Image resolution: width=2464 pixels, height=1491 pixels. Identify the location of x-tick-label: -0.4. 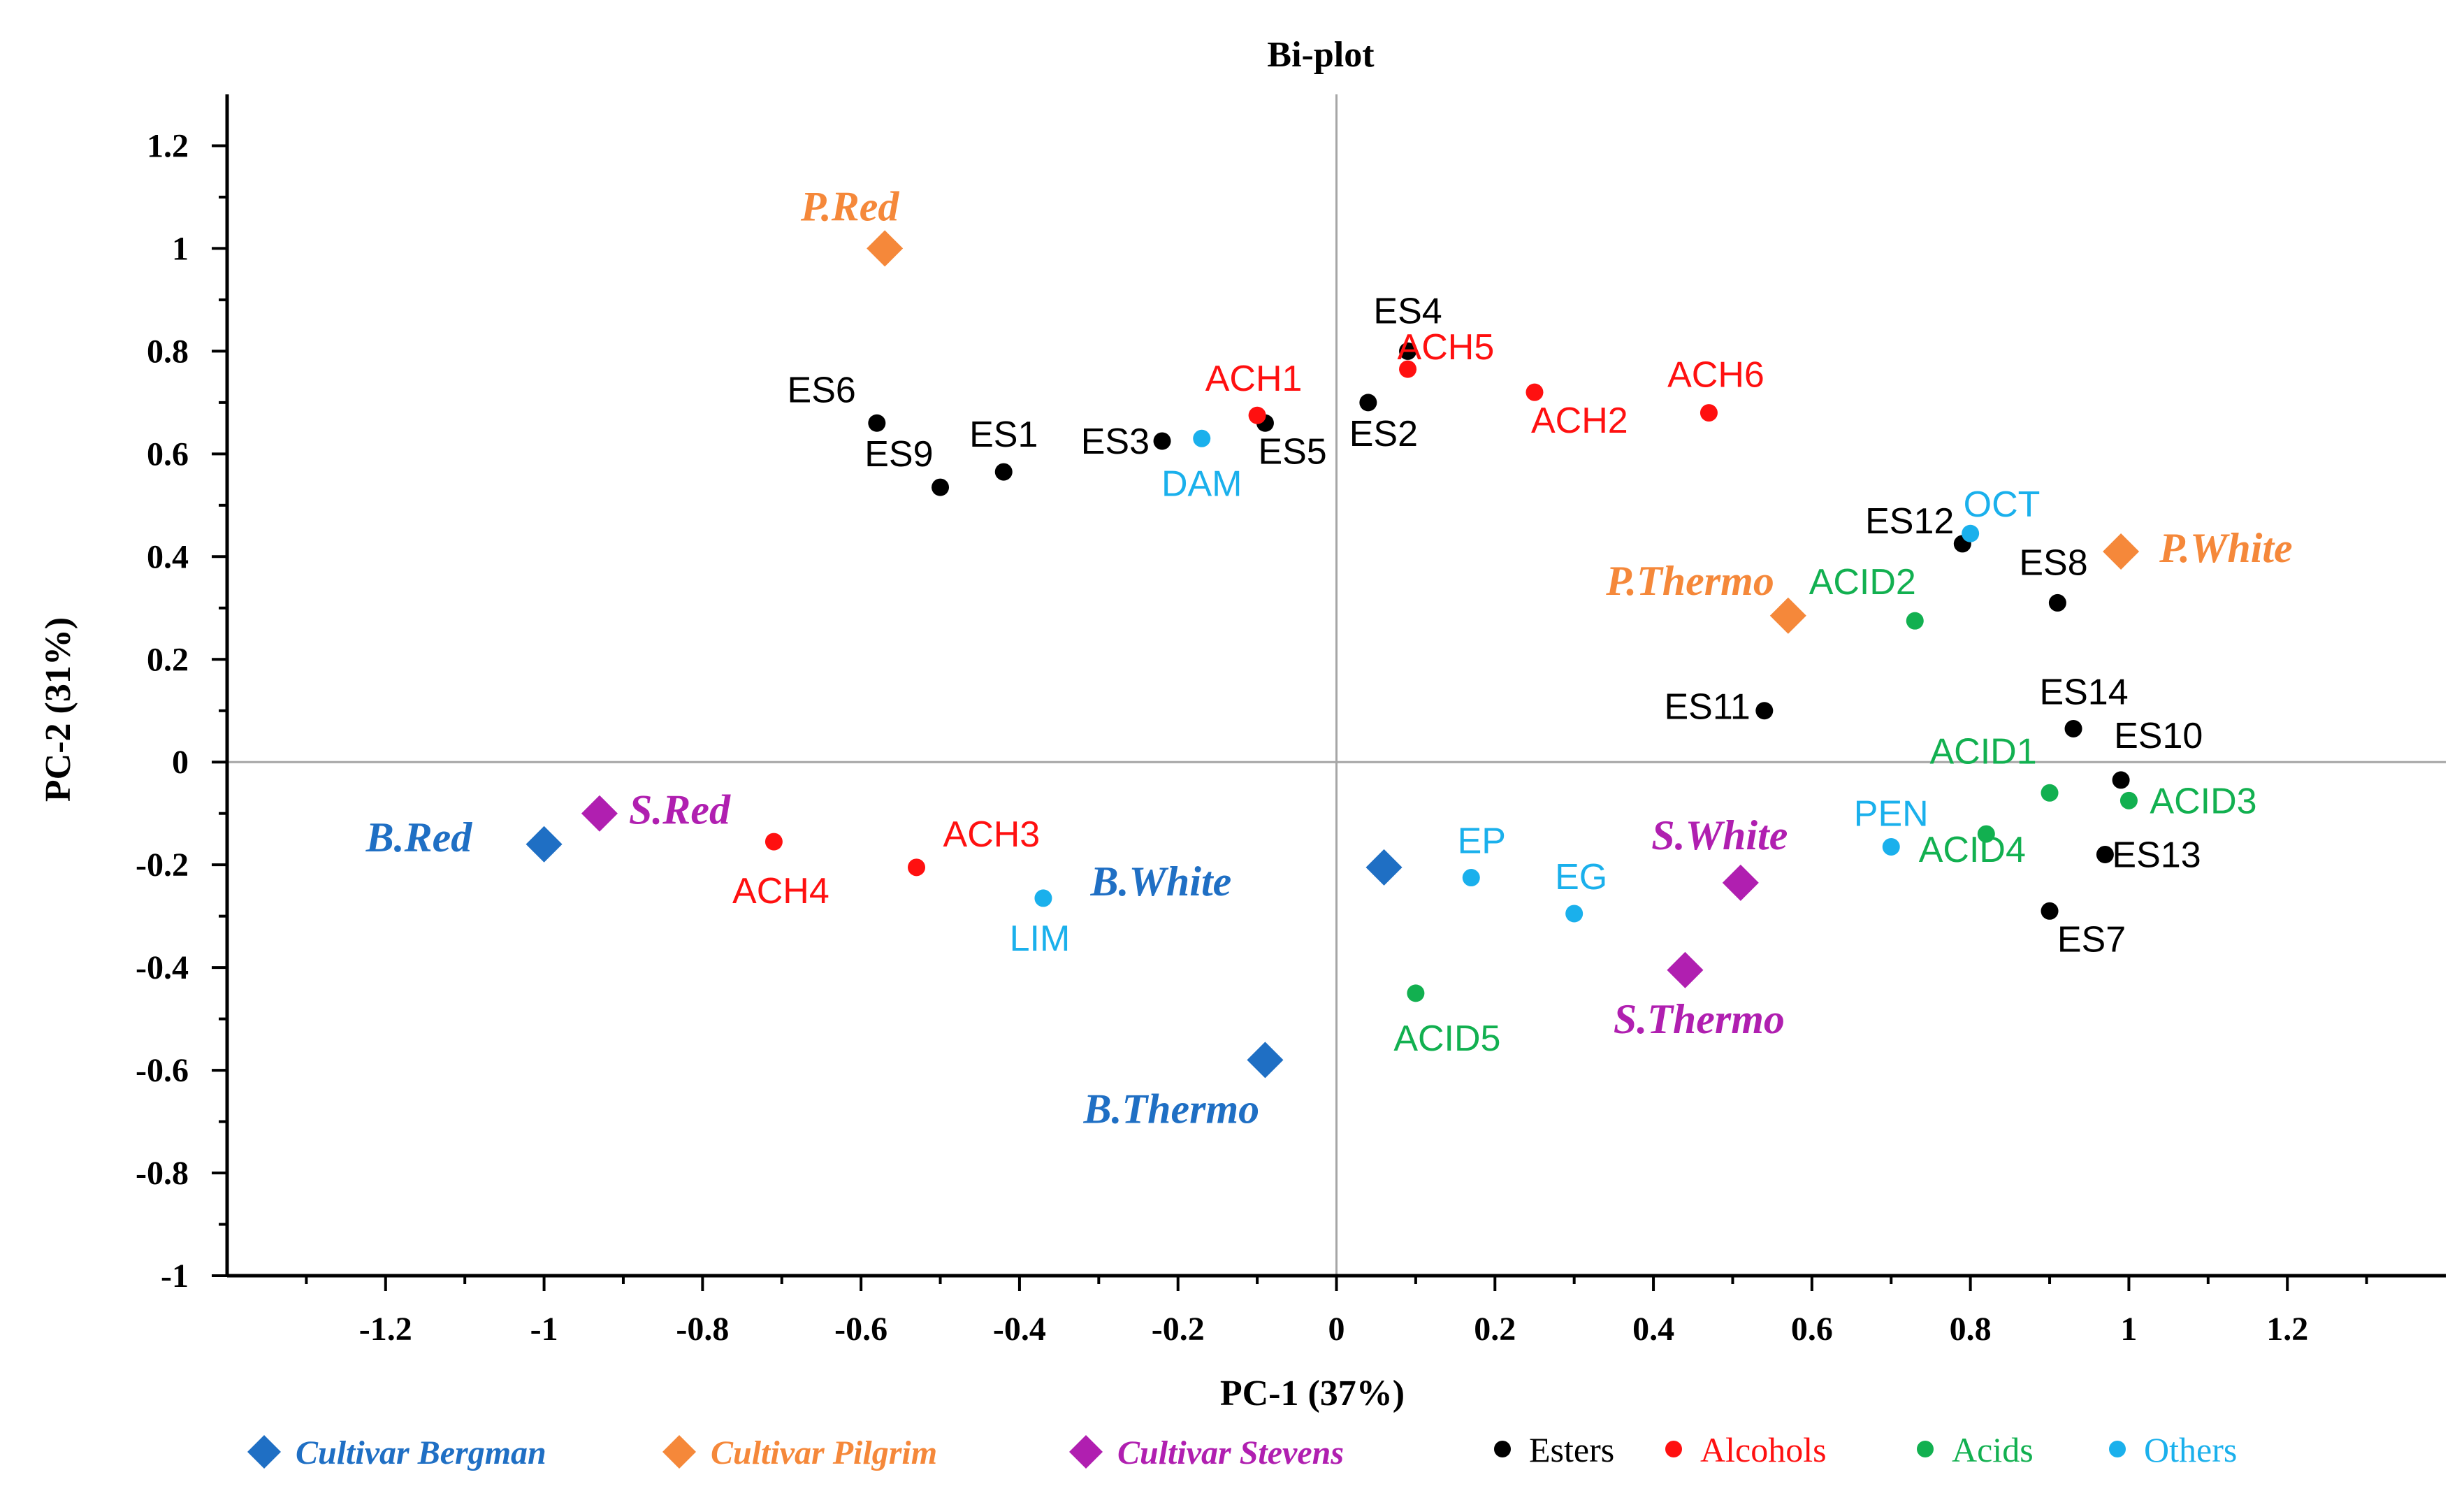
(1019, 1329).